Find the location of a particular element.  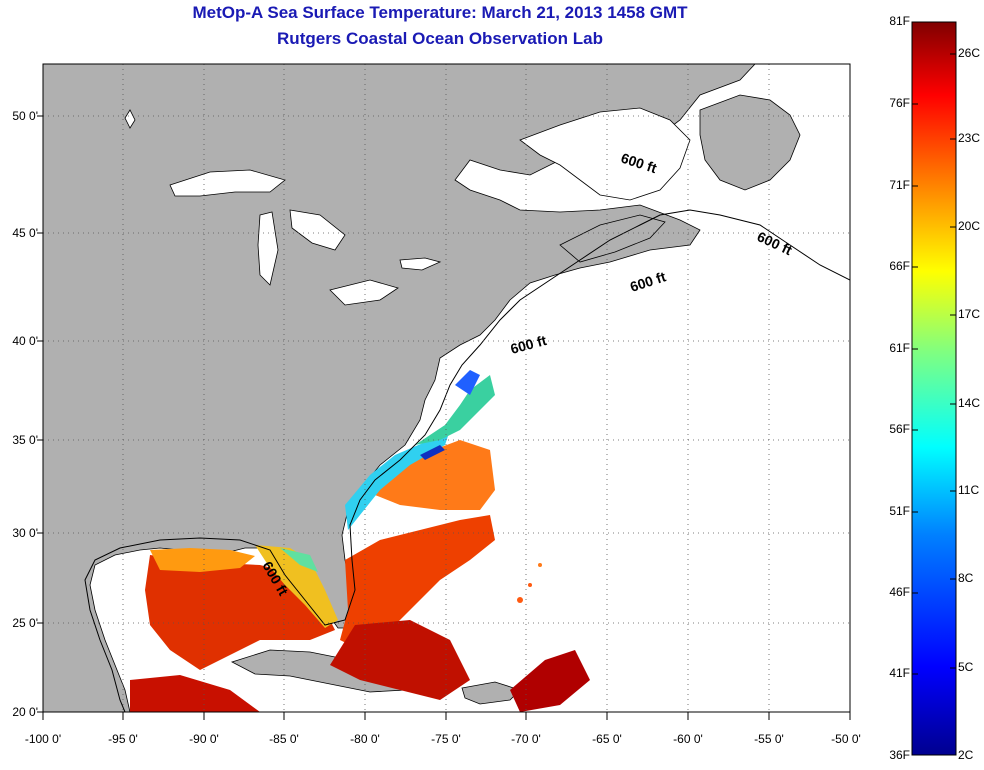

lat-label: 40 0' is located at coordinates (25, 341).